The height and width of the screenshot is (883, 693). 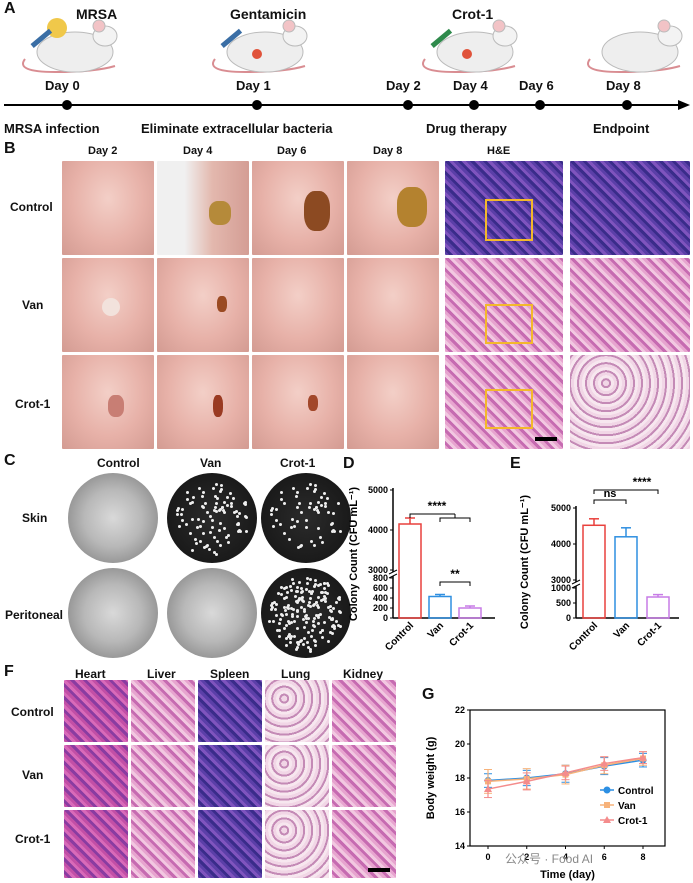 What do you see at coordinates (33, 775) in the screenshot?
I see `f-row-van: Van` at bounding box center [33, 775].